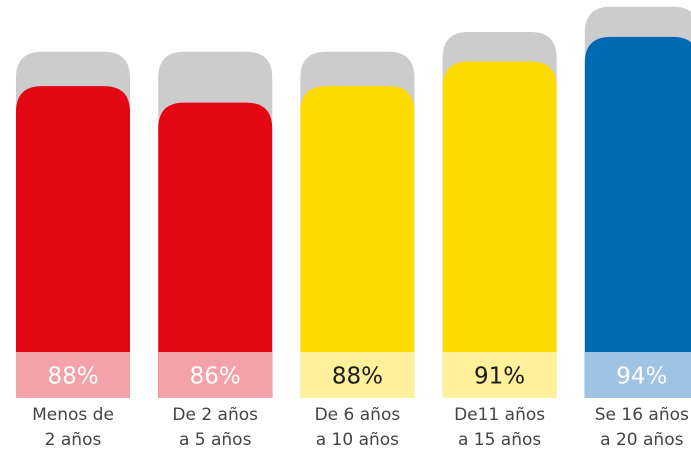 This screenshot has width=691, height=461. Describe the element at coordinates (499, 415) in the screenshot. I see `x-tick-label: De11 años` at that location.